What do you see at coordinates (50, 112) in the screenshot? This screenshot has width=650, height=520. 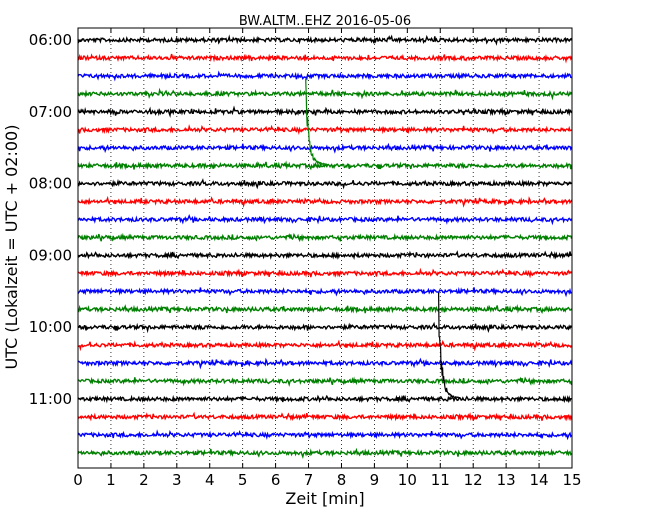 I see `y-tick-label: 07:00` at bounding box center [50, 112].